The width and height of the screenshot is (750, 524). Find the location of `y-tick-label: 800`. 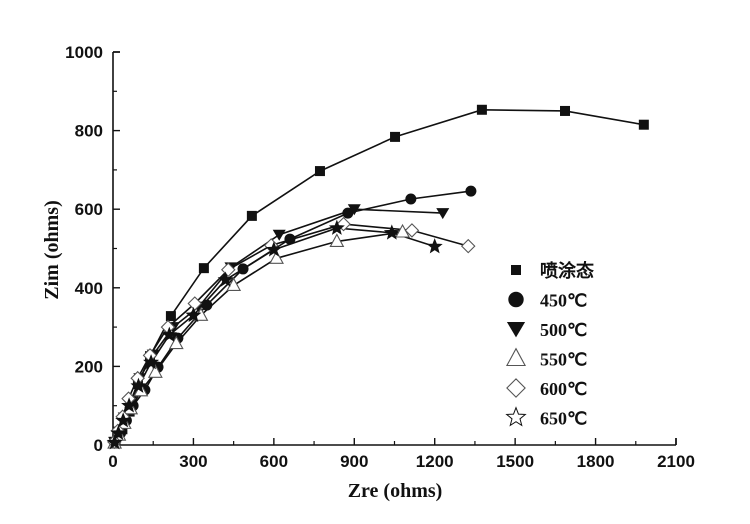

y-tick-label: 800 is located at coordinates (89, 131).